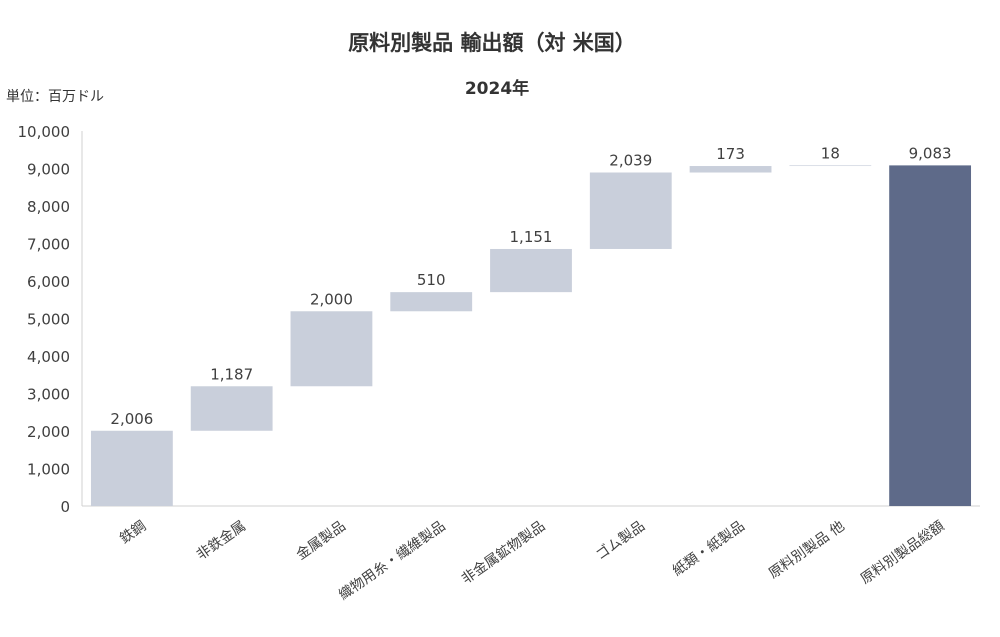  What do you see at coordinates (503, 552) in the screenshot?
I see `x-tick-label: 非金属鉱物製品` at bounding box center [503, 552].